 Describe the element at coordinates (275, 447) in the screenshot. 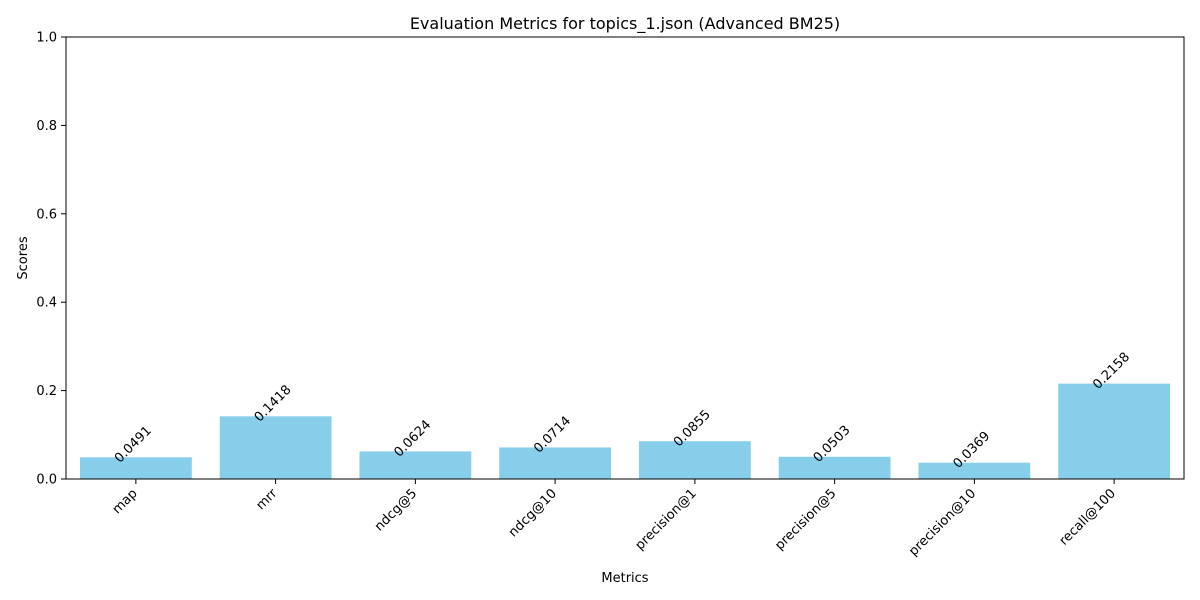

I see `bar-mrr` at that location.